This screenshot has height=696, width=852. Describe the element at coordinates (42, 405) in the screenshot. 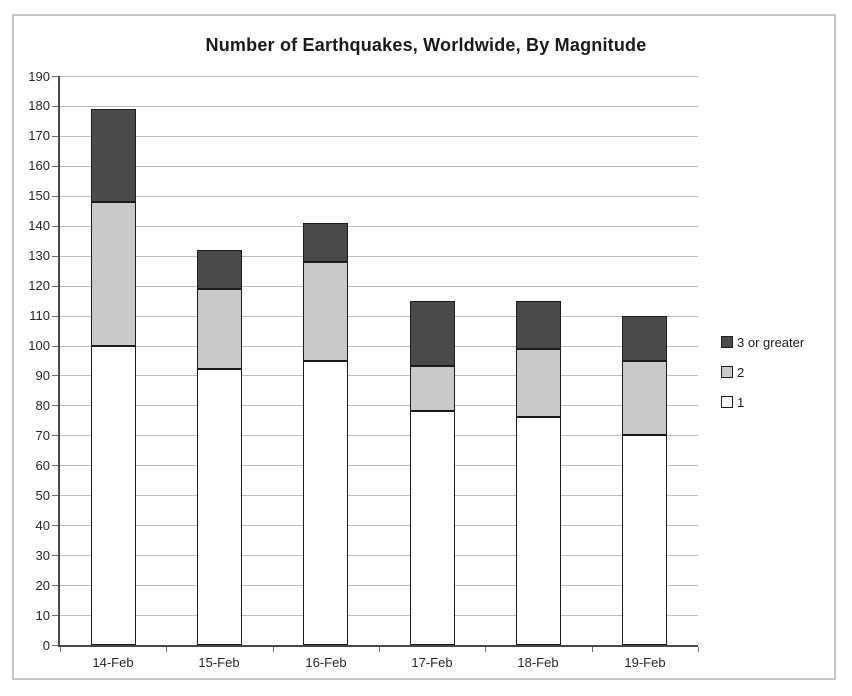

I see `y-tick-label: 80` at that location.